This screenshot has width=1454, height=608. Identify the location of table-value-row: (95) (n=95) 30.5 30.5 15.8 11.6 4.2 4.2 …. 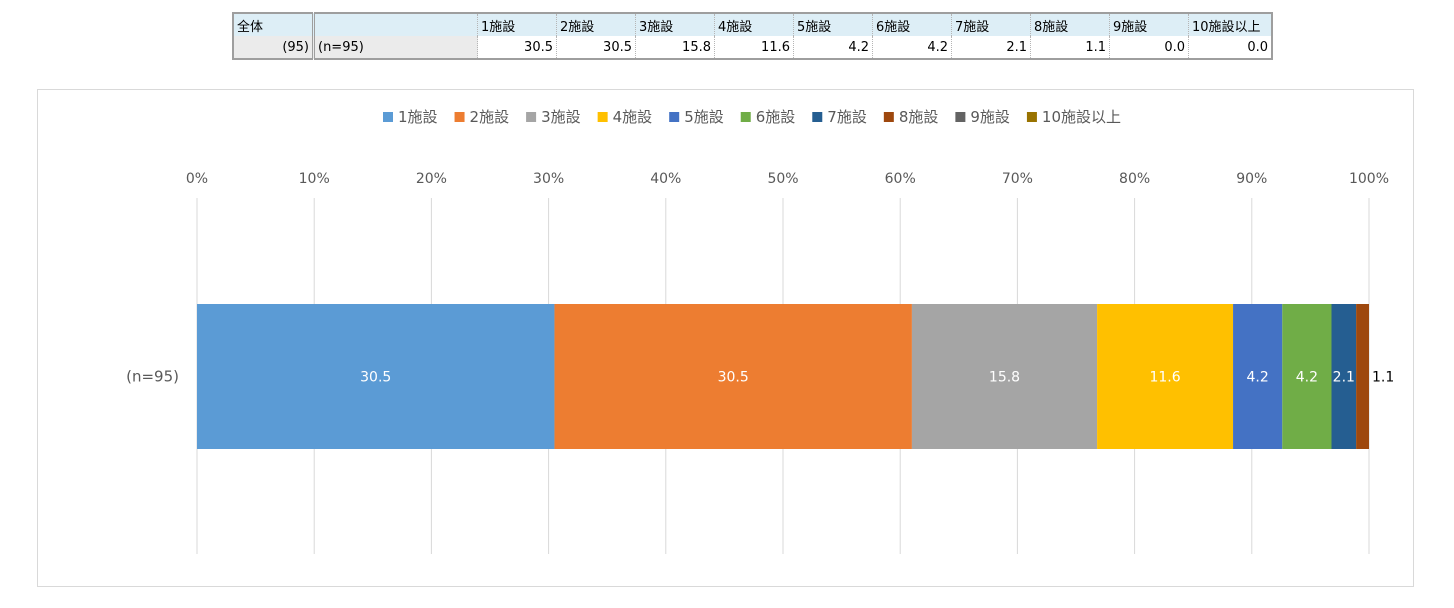
(753, 47).